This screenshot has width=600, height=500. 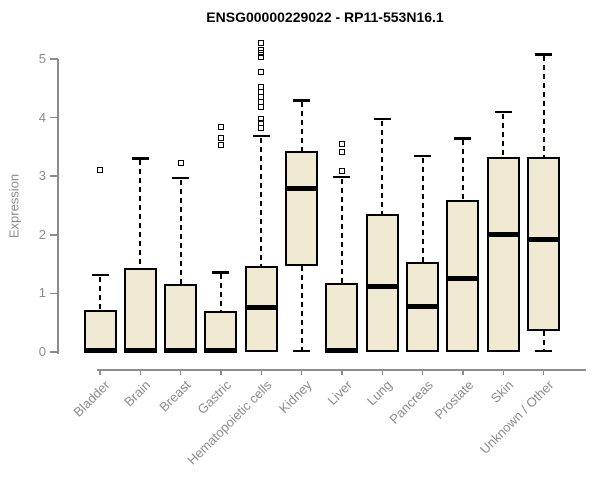 What do you see at coordinates (42, 293) in the screenshot?
I see `y-tick-label: 1` at bounding box center [42, 293].